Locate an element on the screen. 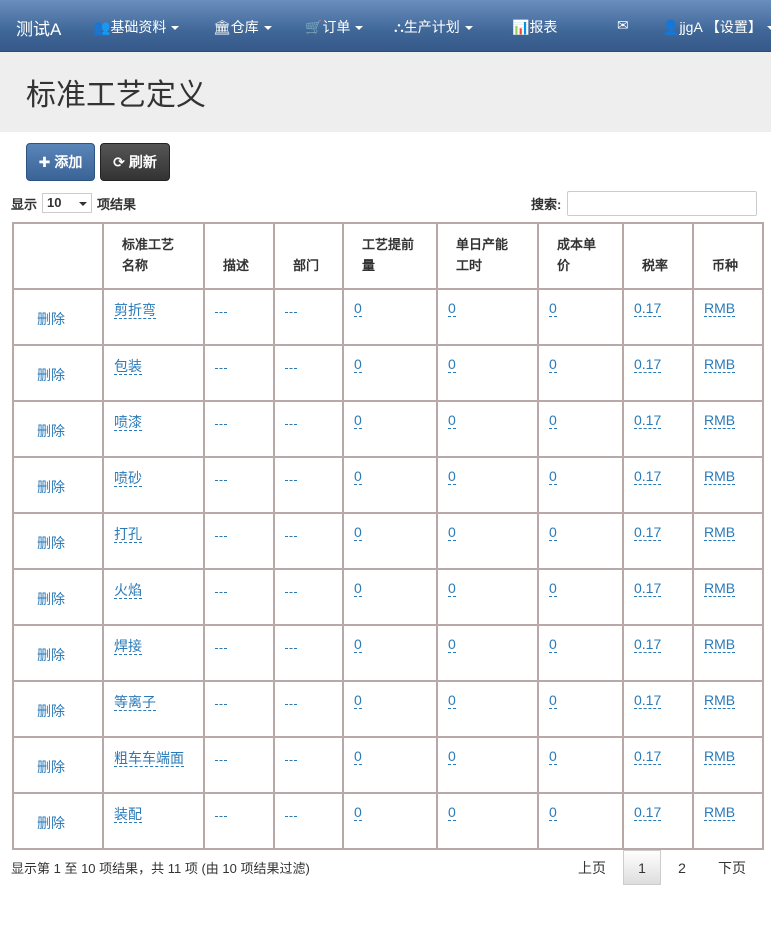  nav-item-plan: ⛬生产计划 is located at coordinates (433, 27).